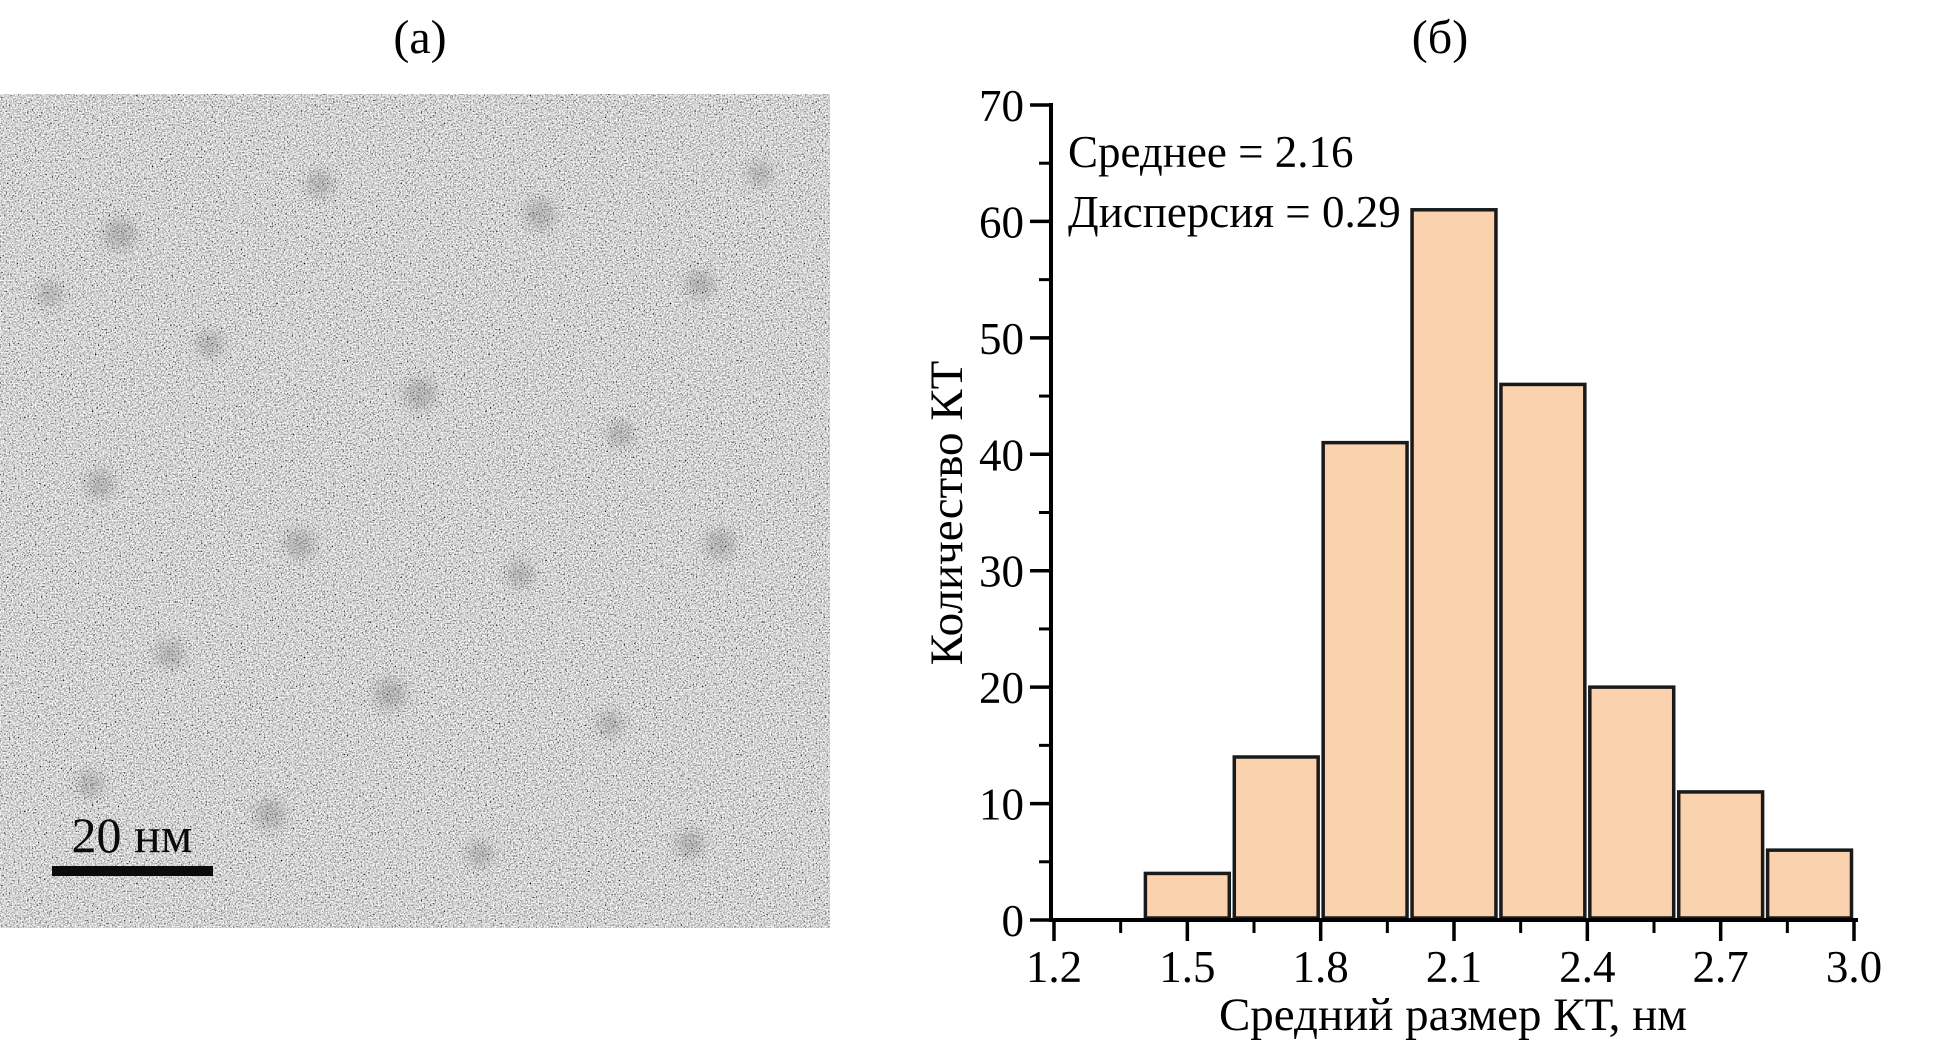 The height and width of the screenshot is (1053, 1941). Describe the element at coordinates (1187, 967) in the screenshot. I see `x-tick-label: 1.5` at that location.